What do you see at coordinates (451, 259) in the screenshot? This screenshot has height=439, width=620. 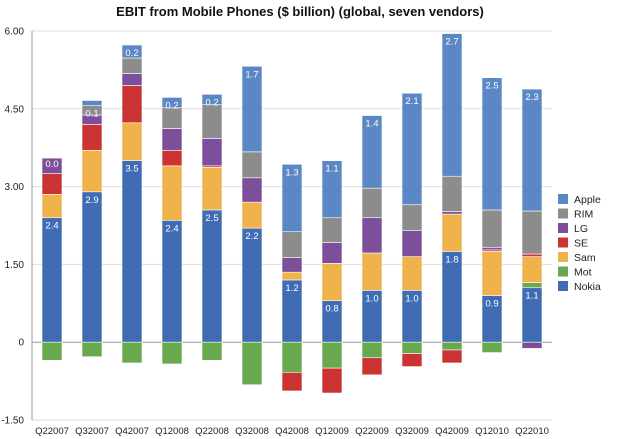 I see `data-label-nokia: 1.8` at bounding box center [451, 259].